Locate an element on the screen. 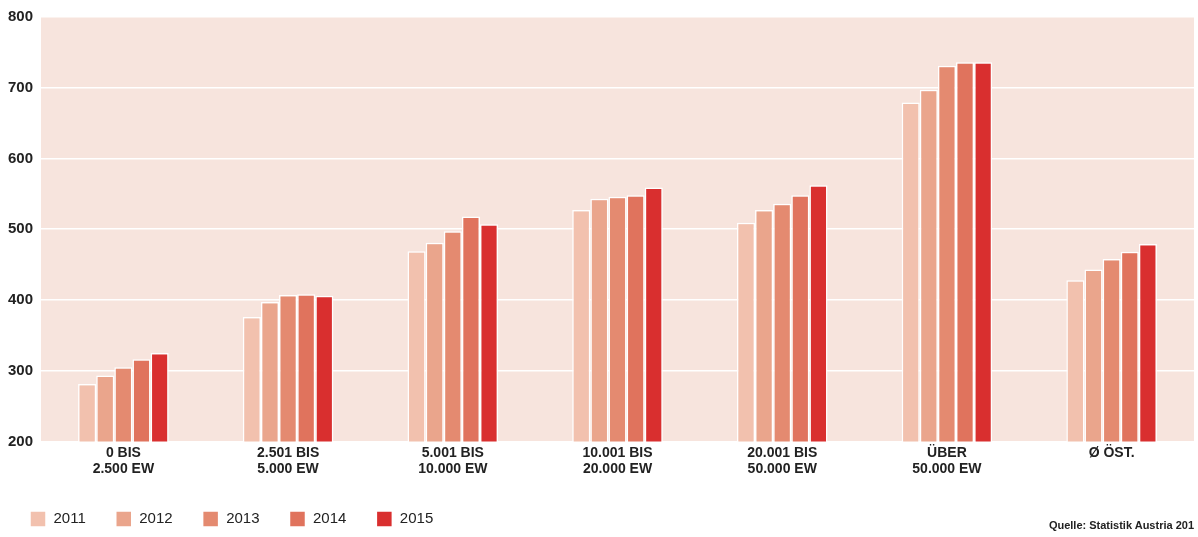 The image size is (1198, 537). y-tick-label: 500 is located at coordinates (21, 228).